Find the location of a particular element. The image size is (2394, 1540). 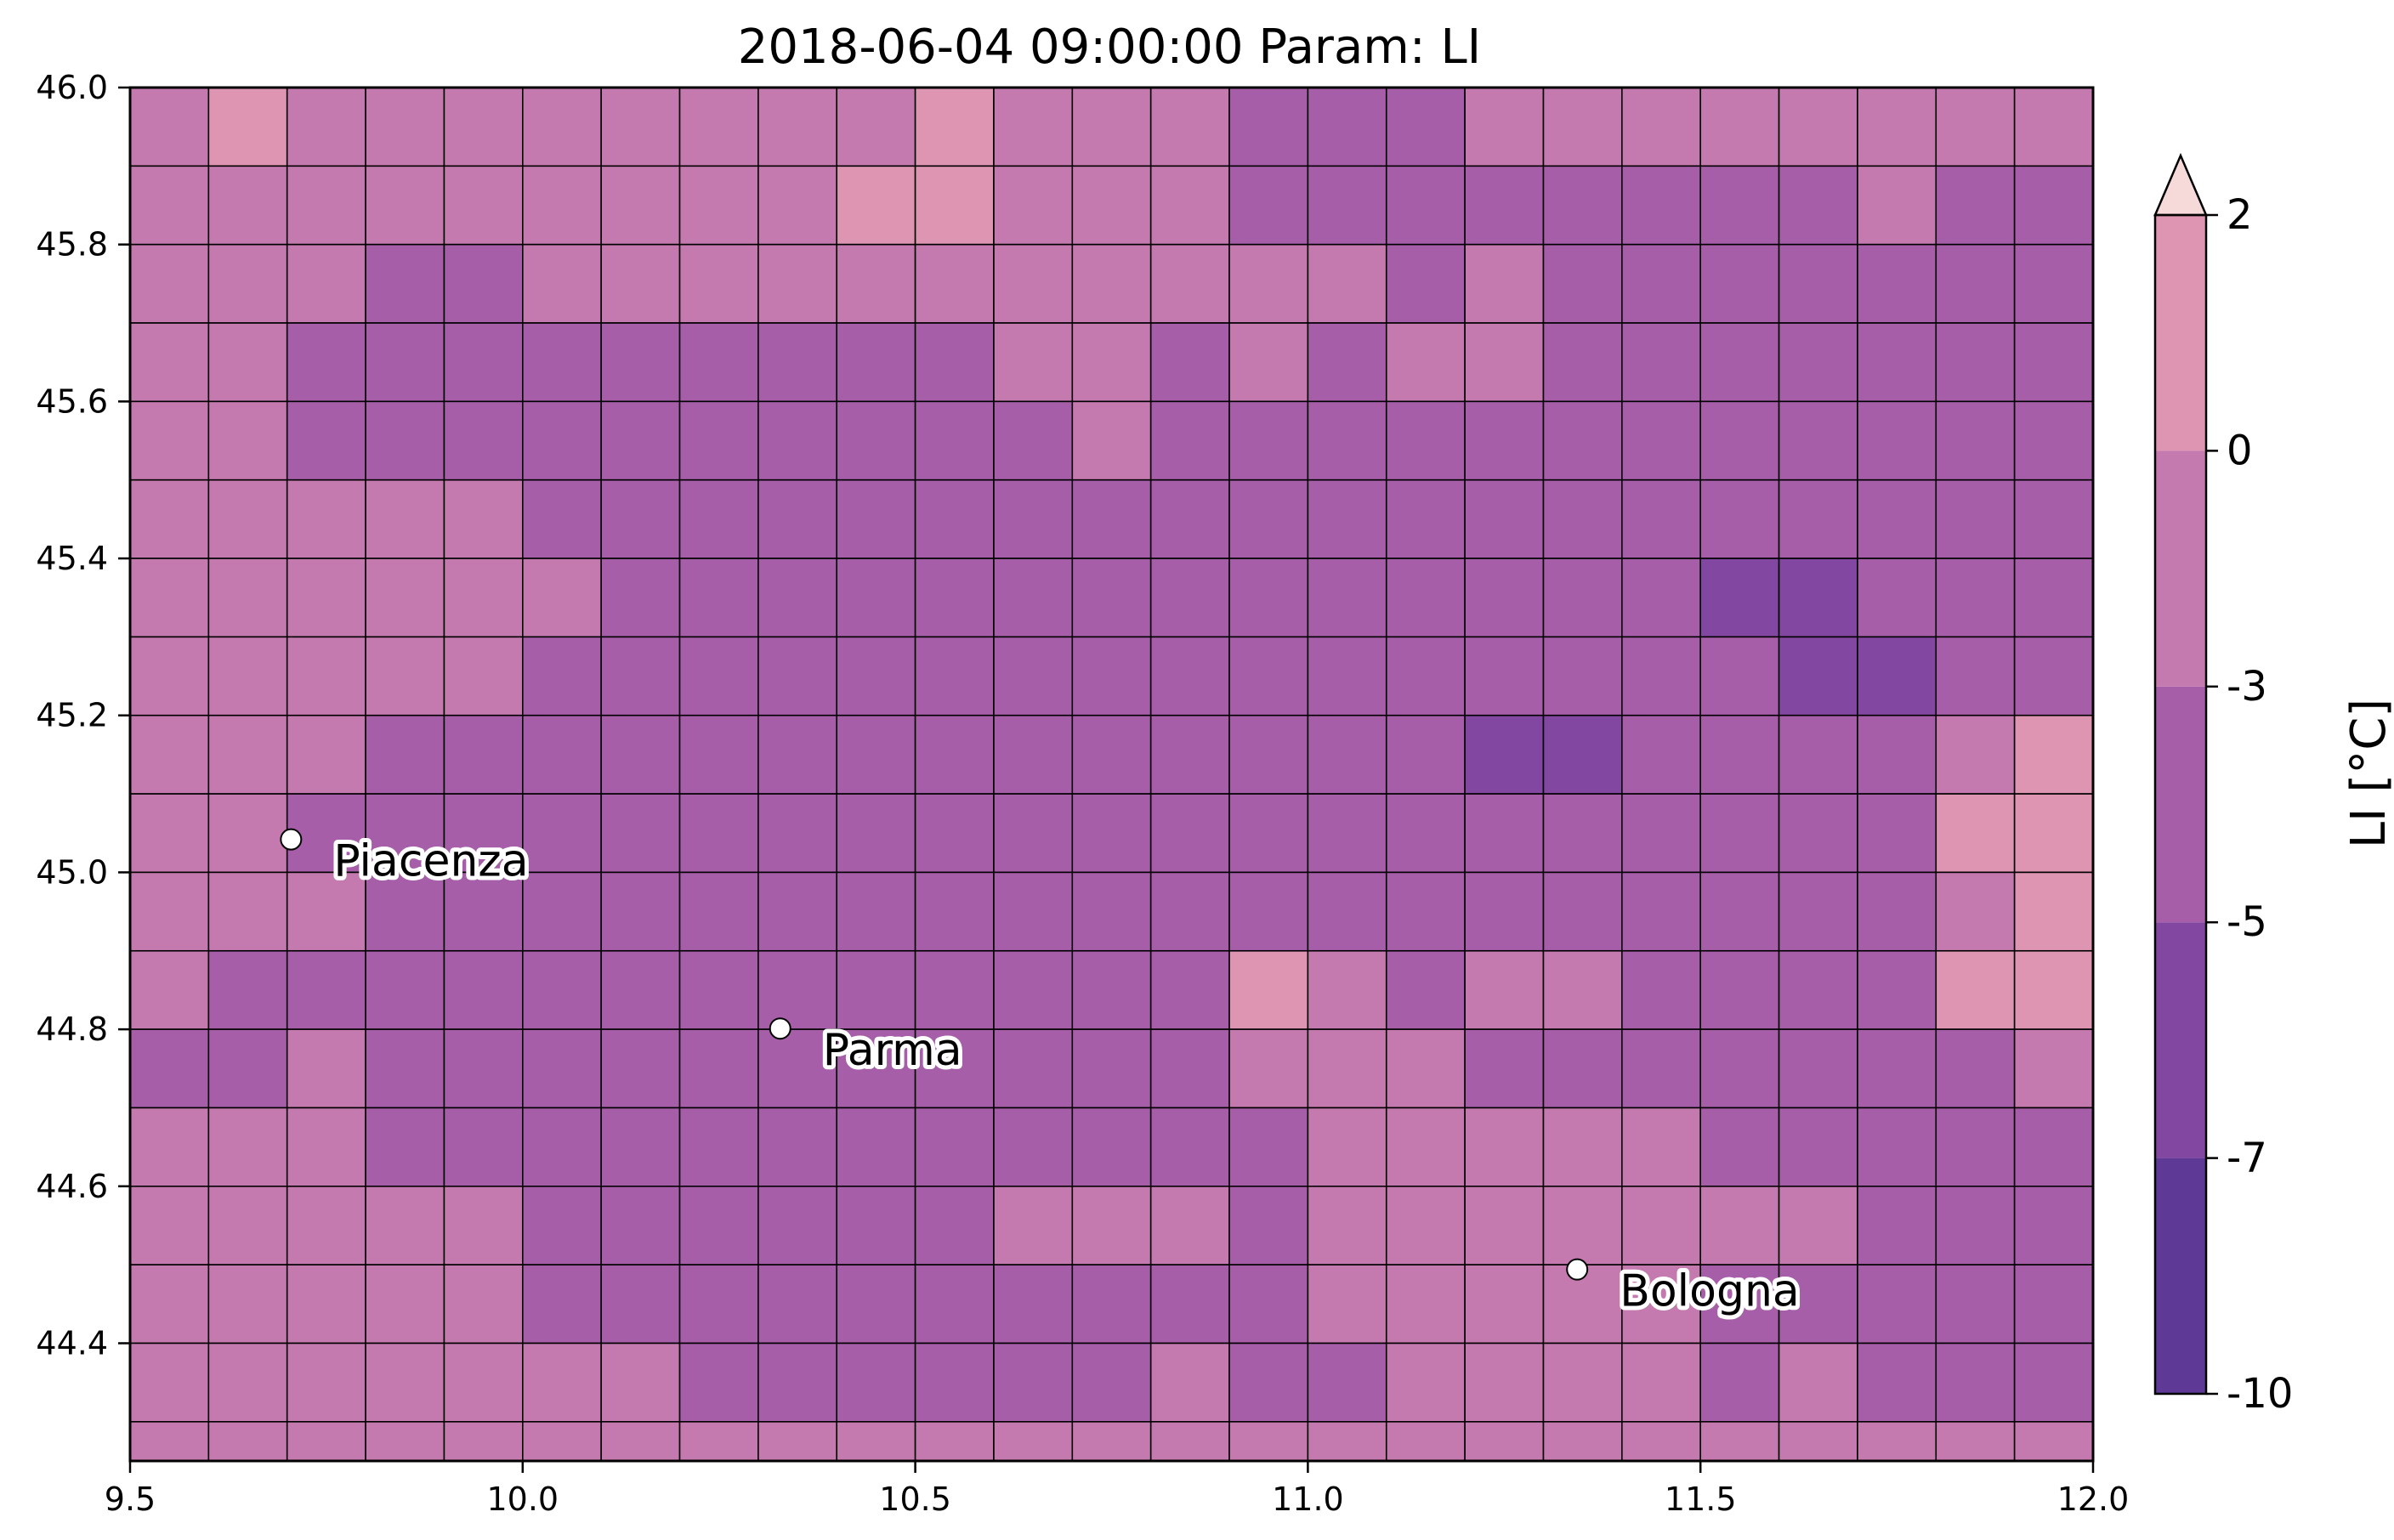

grid-cell: -2.2 is located at coordinates (169, 362).